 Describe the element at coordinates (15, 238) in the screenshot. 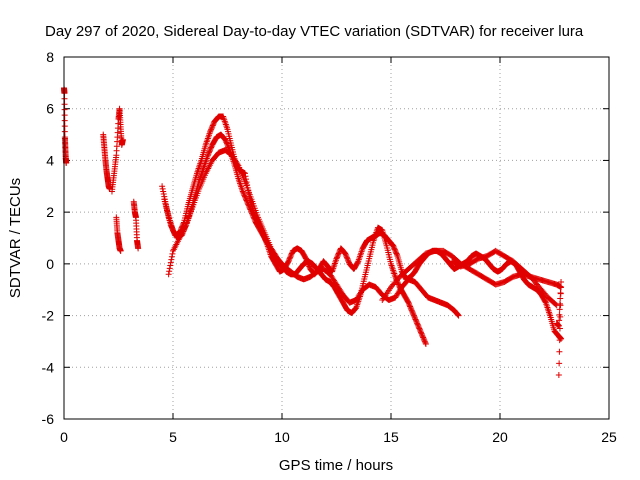

I see `y-axis-label: SDTVAR / TECUs` at that location.